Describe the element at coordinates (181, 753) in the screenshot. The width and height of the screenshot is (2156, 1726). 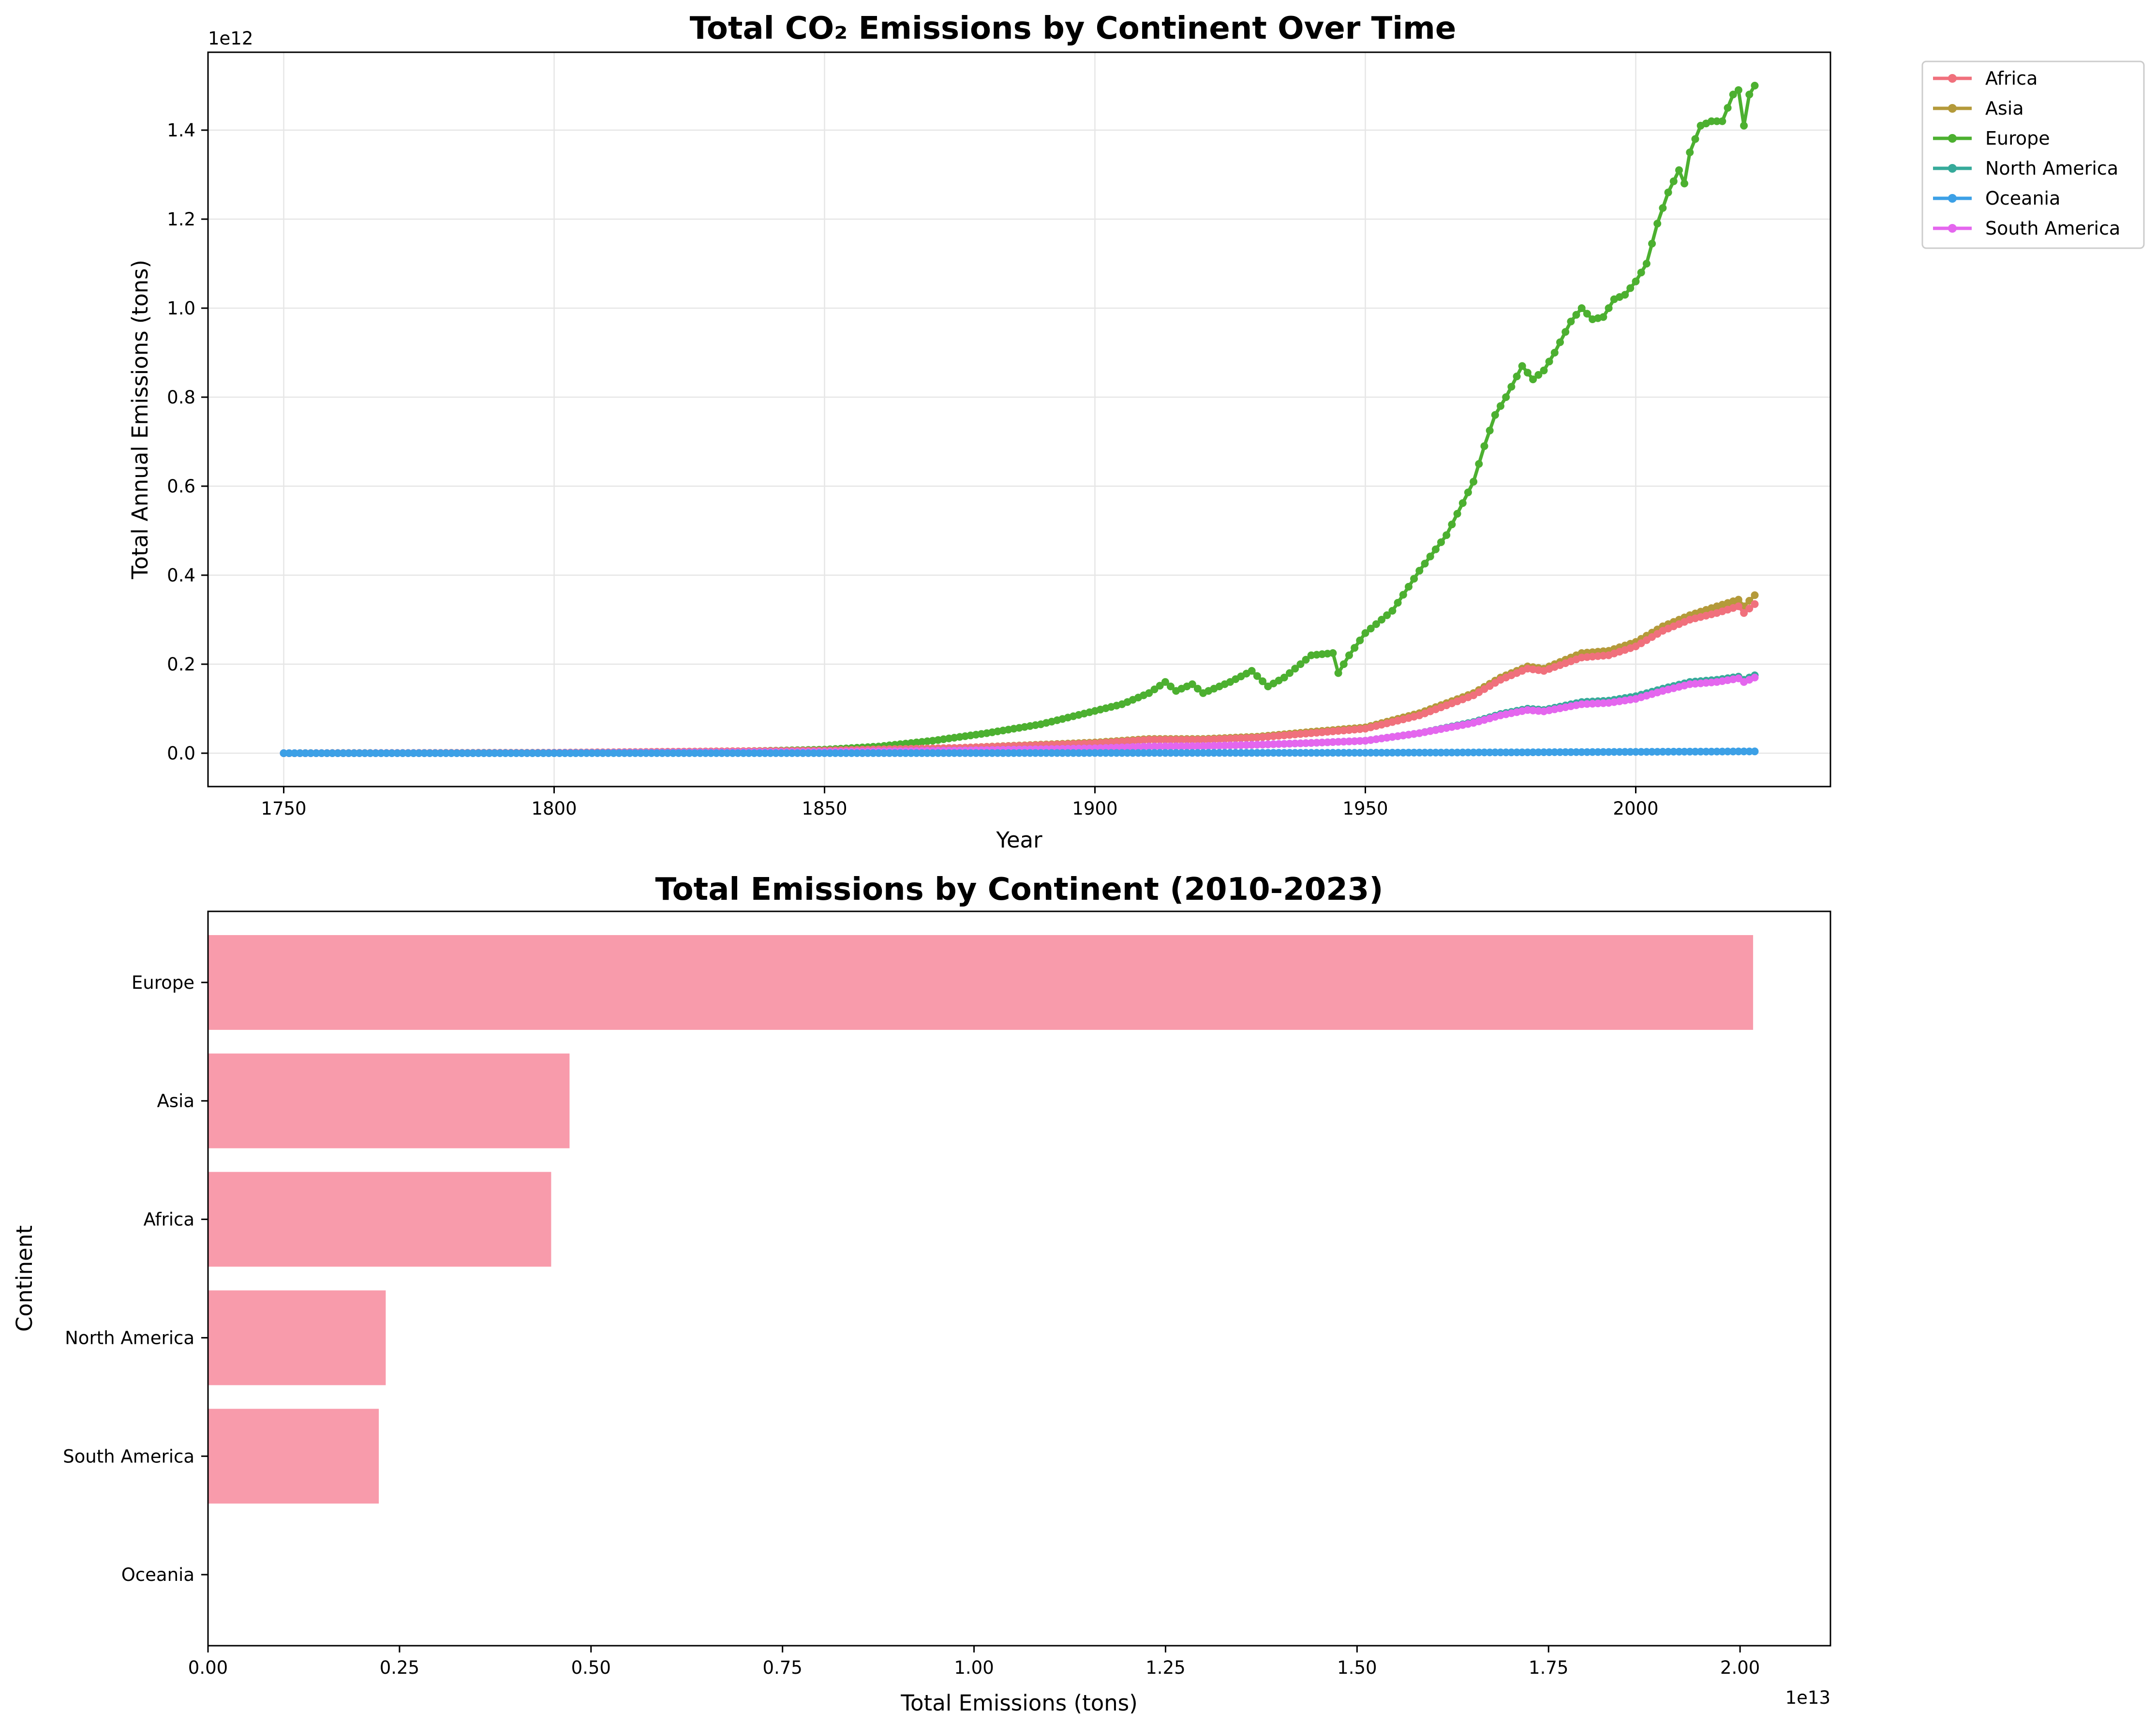
I see `line-y-tick-label: 0.0` at that location.